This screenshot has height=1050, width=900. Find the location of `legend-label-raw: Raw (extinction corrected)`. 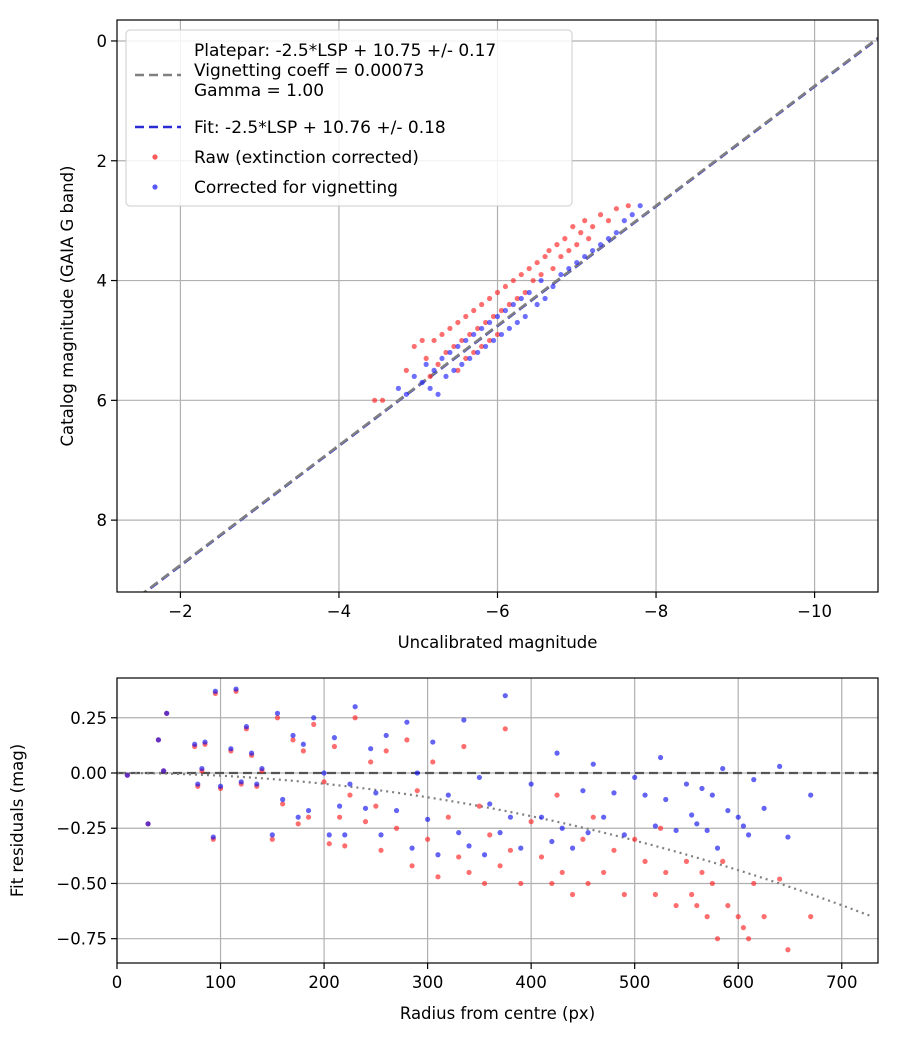

legend-label-raw: Raw (extinction corrected) is located at coordinates (306, 158).